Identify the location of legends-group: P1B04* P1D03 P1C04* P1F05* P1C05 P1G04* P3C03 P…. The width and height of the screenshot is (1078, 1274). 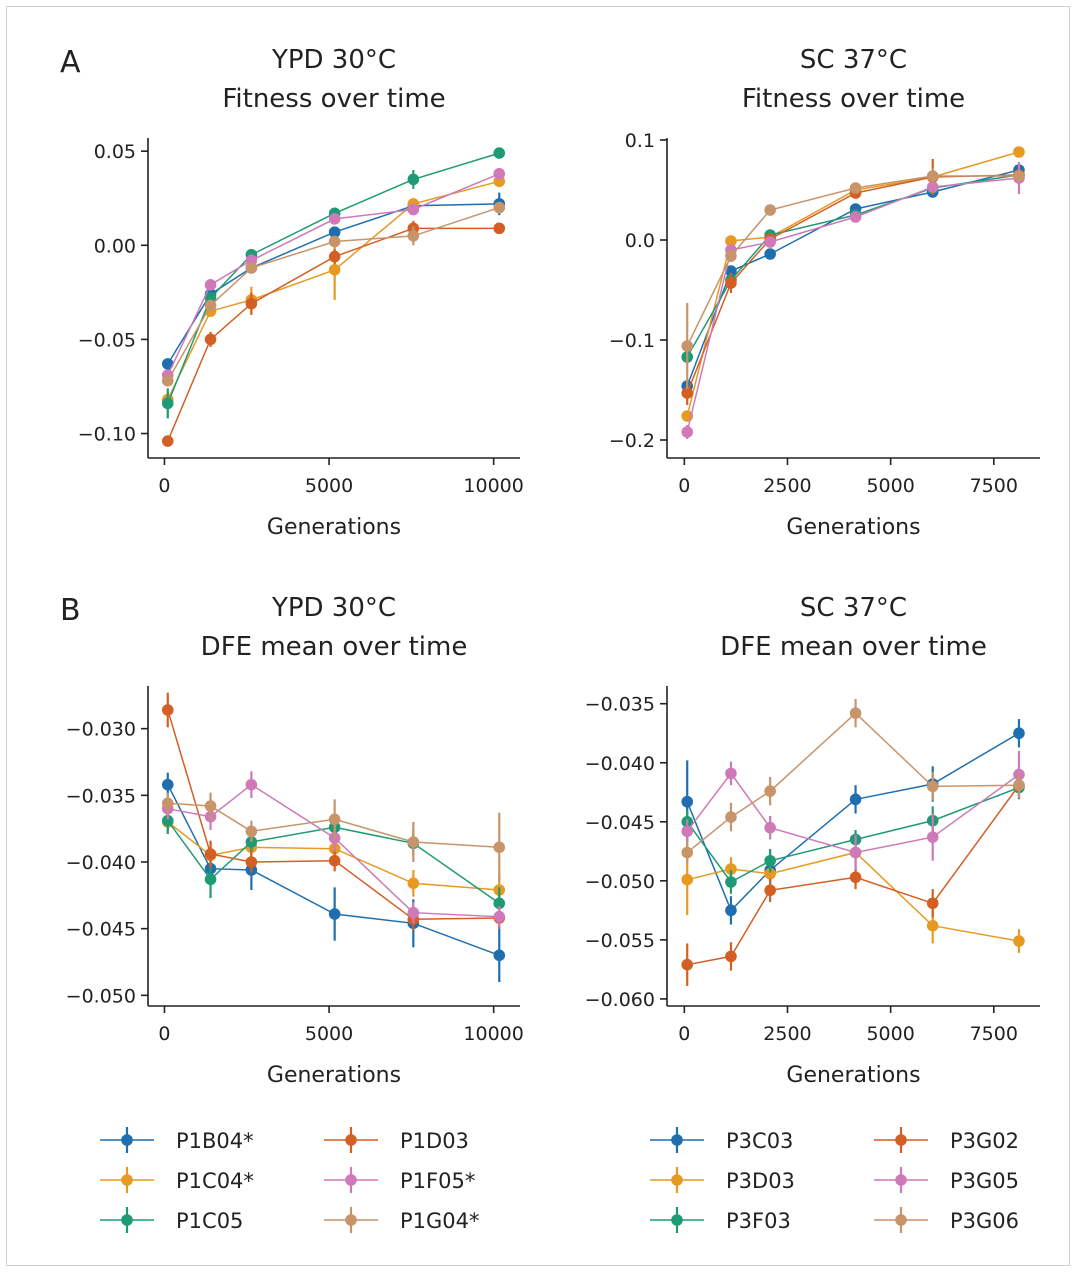
(559, 1180).